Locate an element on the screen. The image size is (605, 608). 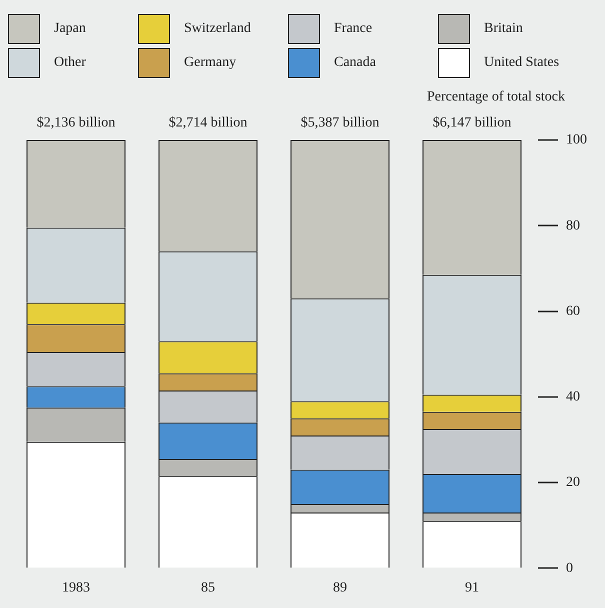
x-tick-label: 89 is located at coordinates (340, 588).